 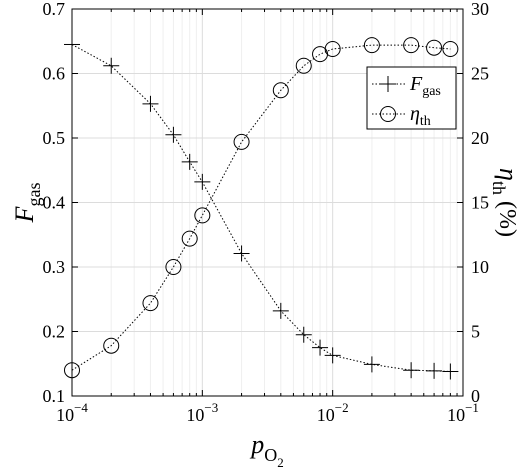 I want to click on y-left-tick-label: 0.3, so click(x=54, y=267).